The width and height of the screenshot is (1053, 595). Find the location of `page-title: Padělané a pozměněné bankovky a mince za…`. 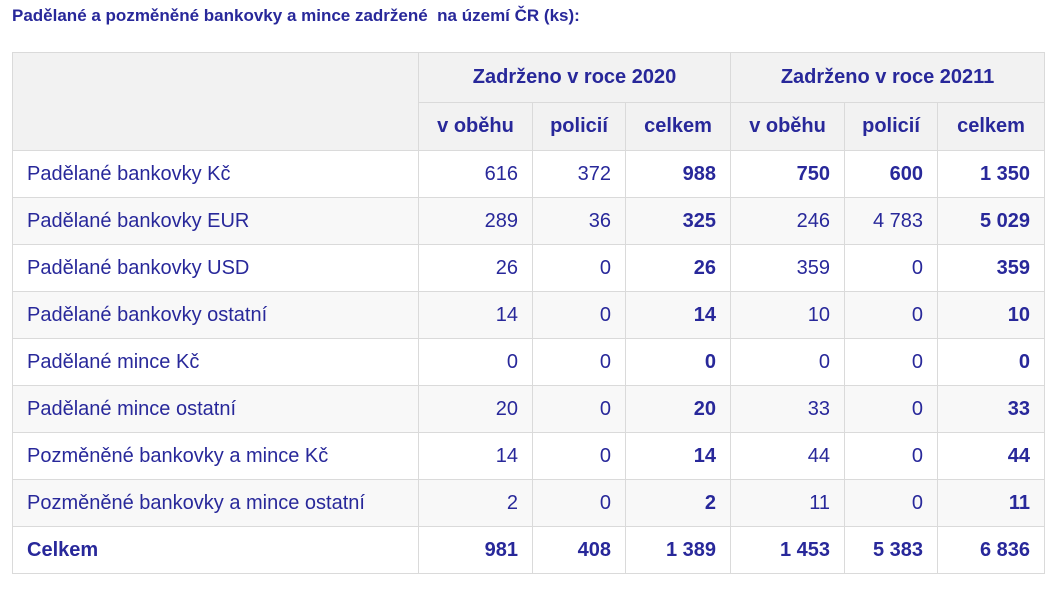

page-title: Padělané a pozměněné bankovky a mince za… is located at coordinates (296, 15).